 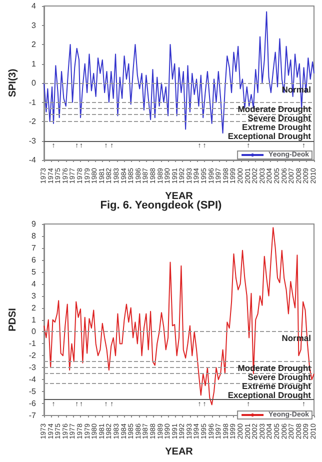 I want to click on y-tick-label: 5, so click(x=34, y=271).